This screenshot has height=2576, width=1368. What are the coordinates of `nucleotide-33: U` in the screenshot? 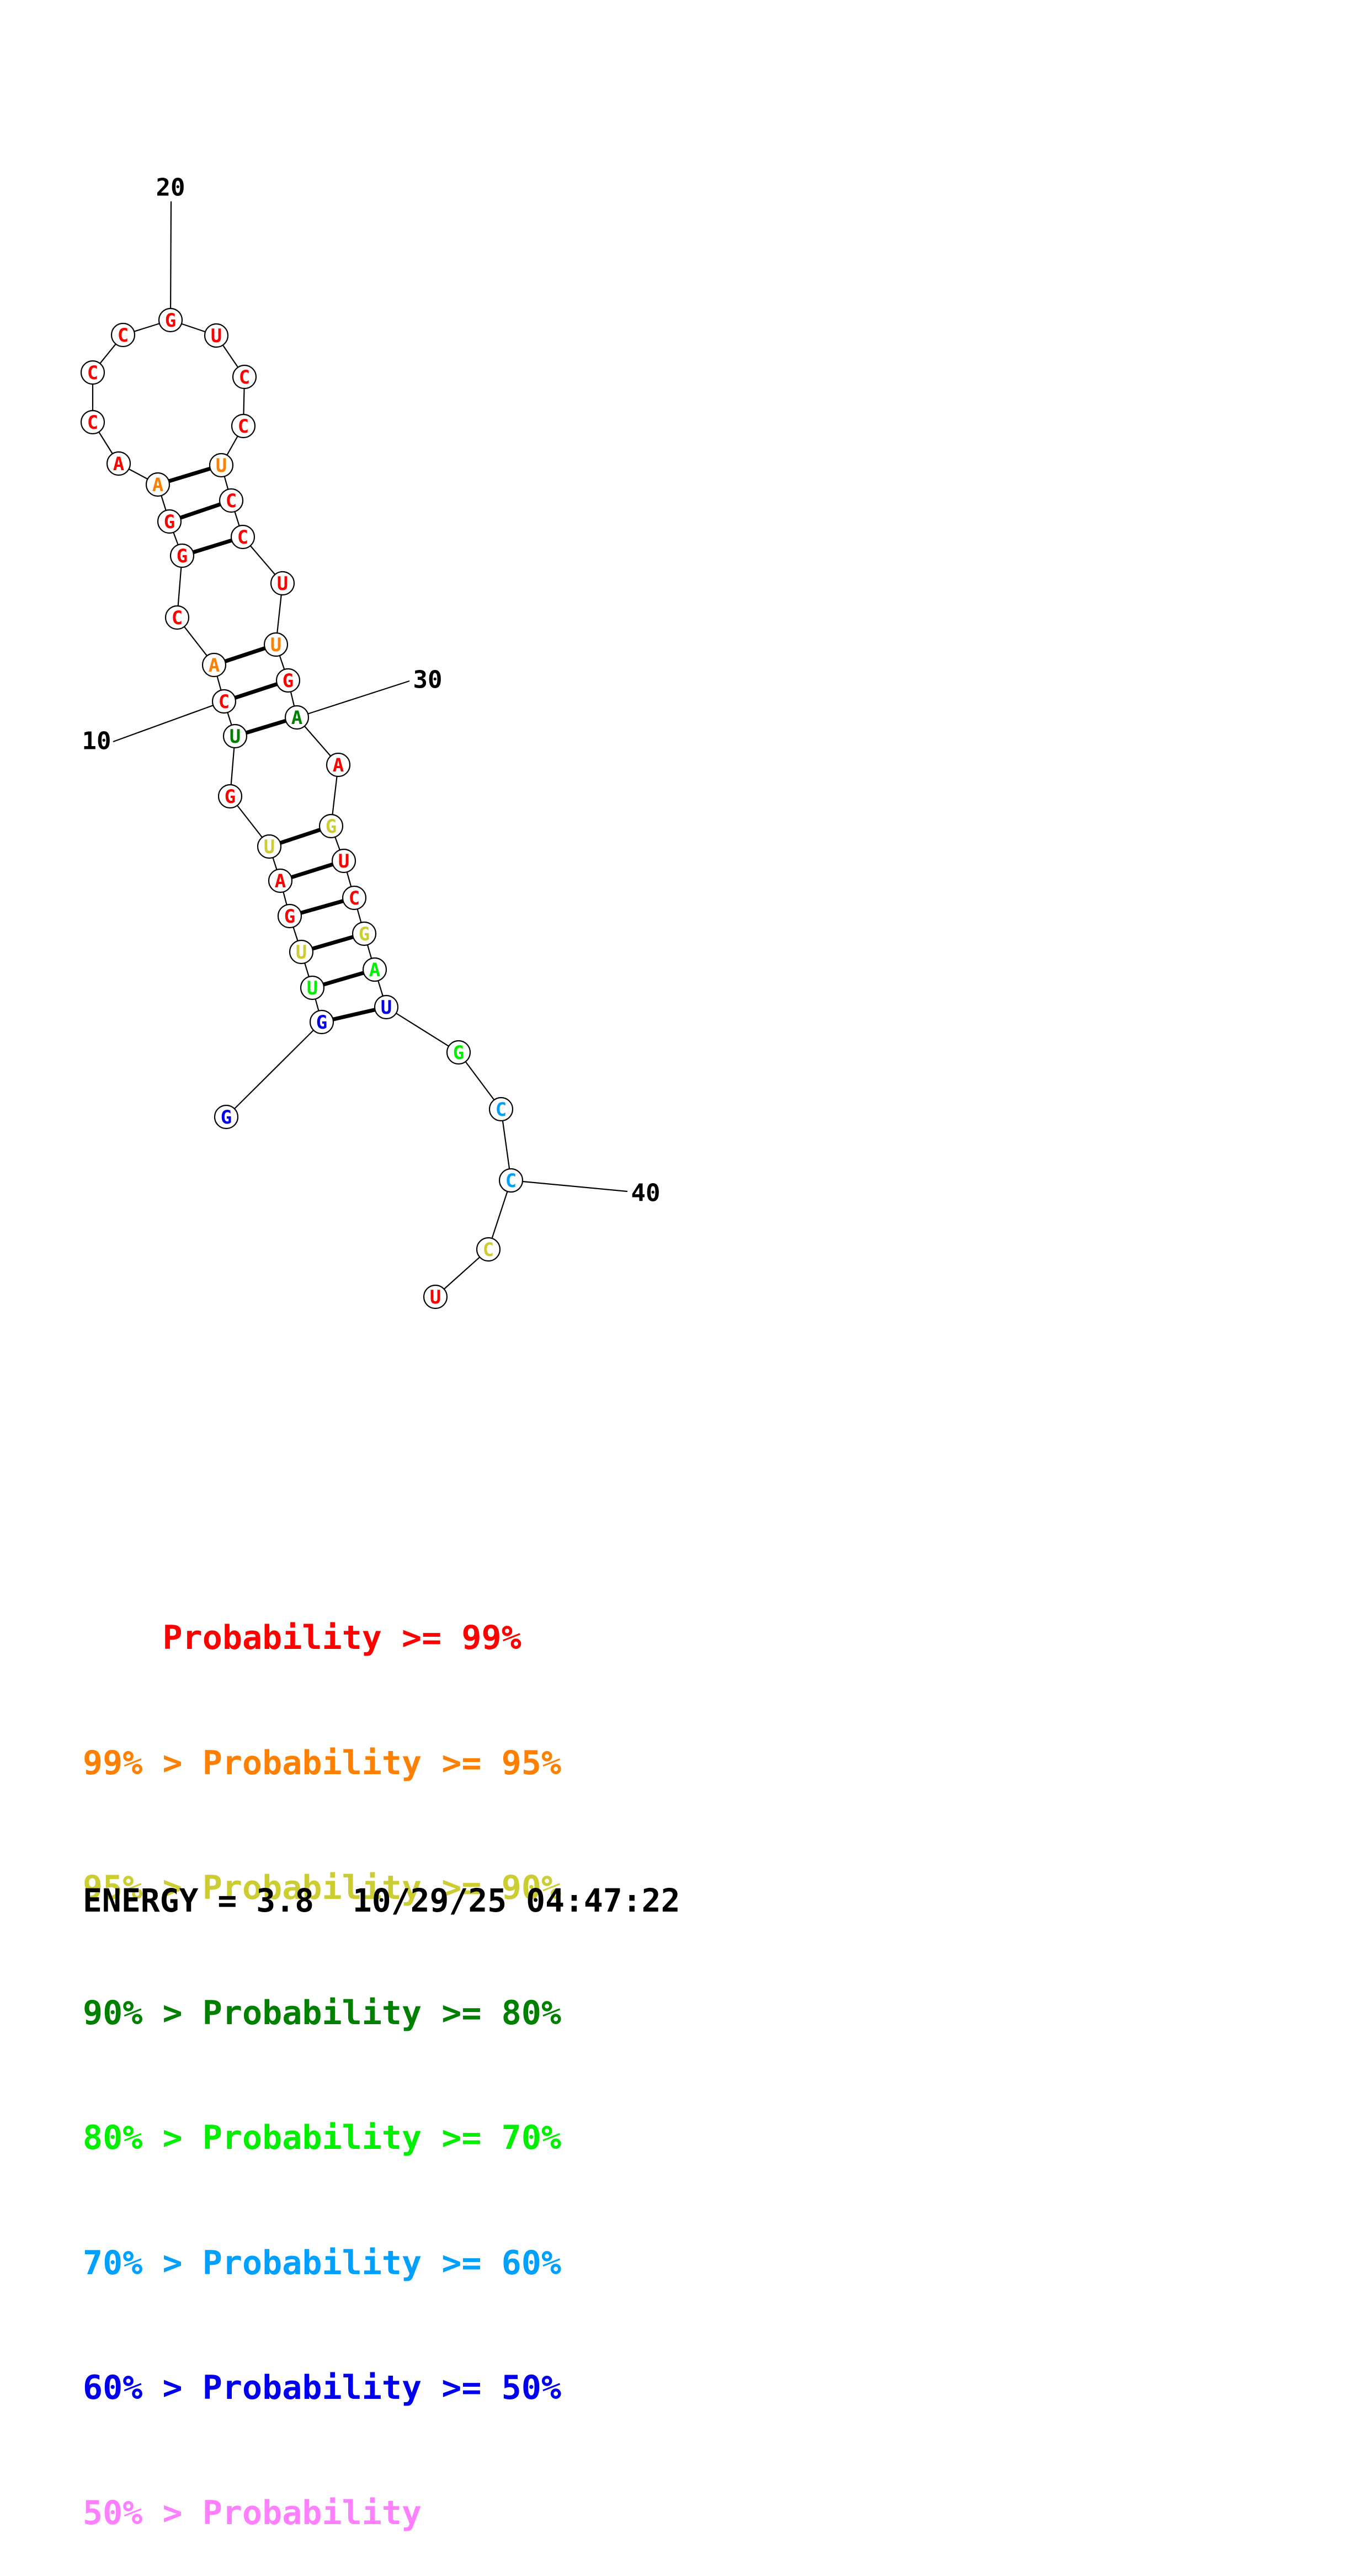 It's located at (343, 861).